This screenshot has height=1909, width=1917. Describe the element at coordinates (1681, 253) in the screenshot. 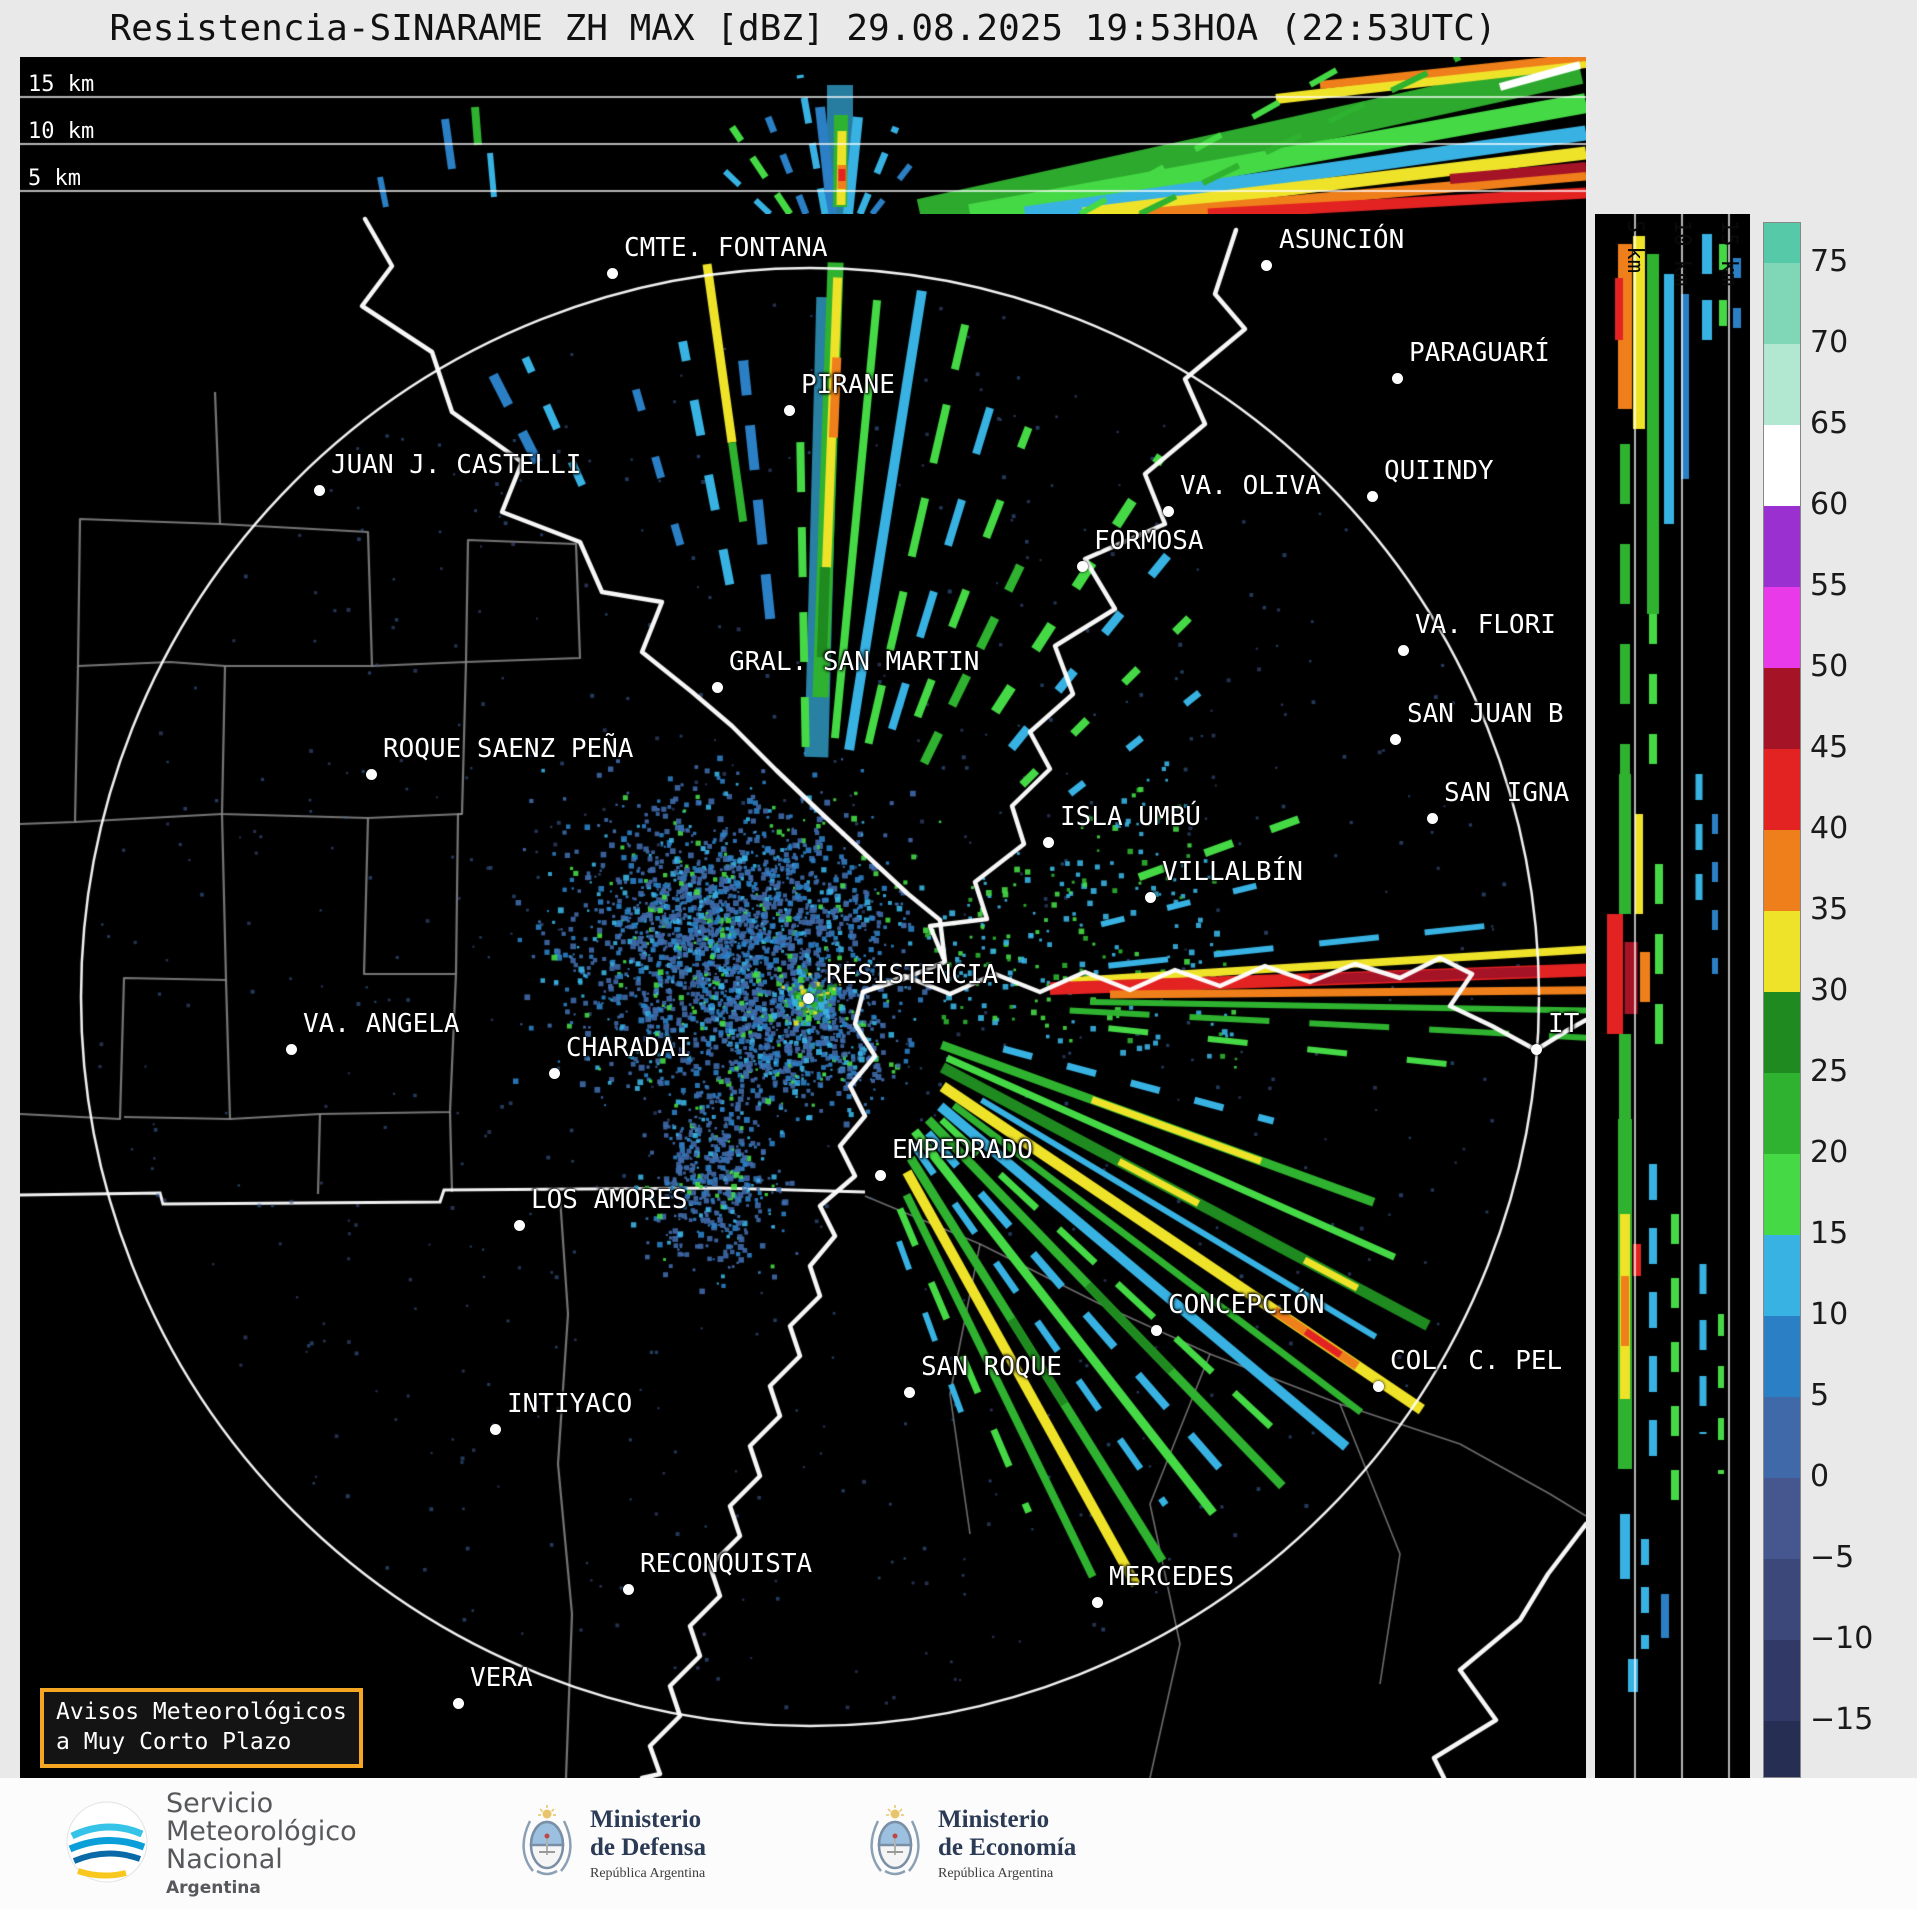

I see `height-label-10km-right: 10 km` at that location.